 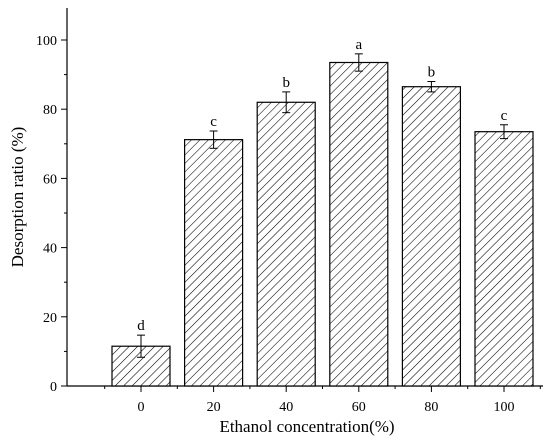 What do you see at coordinates (50, 110) in the screenshot?
I see `y-tick-label: 80` at bounding box center [50, 110].